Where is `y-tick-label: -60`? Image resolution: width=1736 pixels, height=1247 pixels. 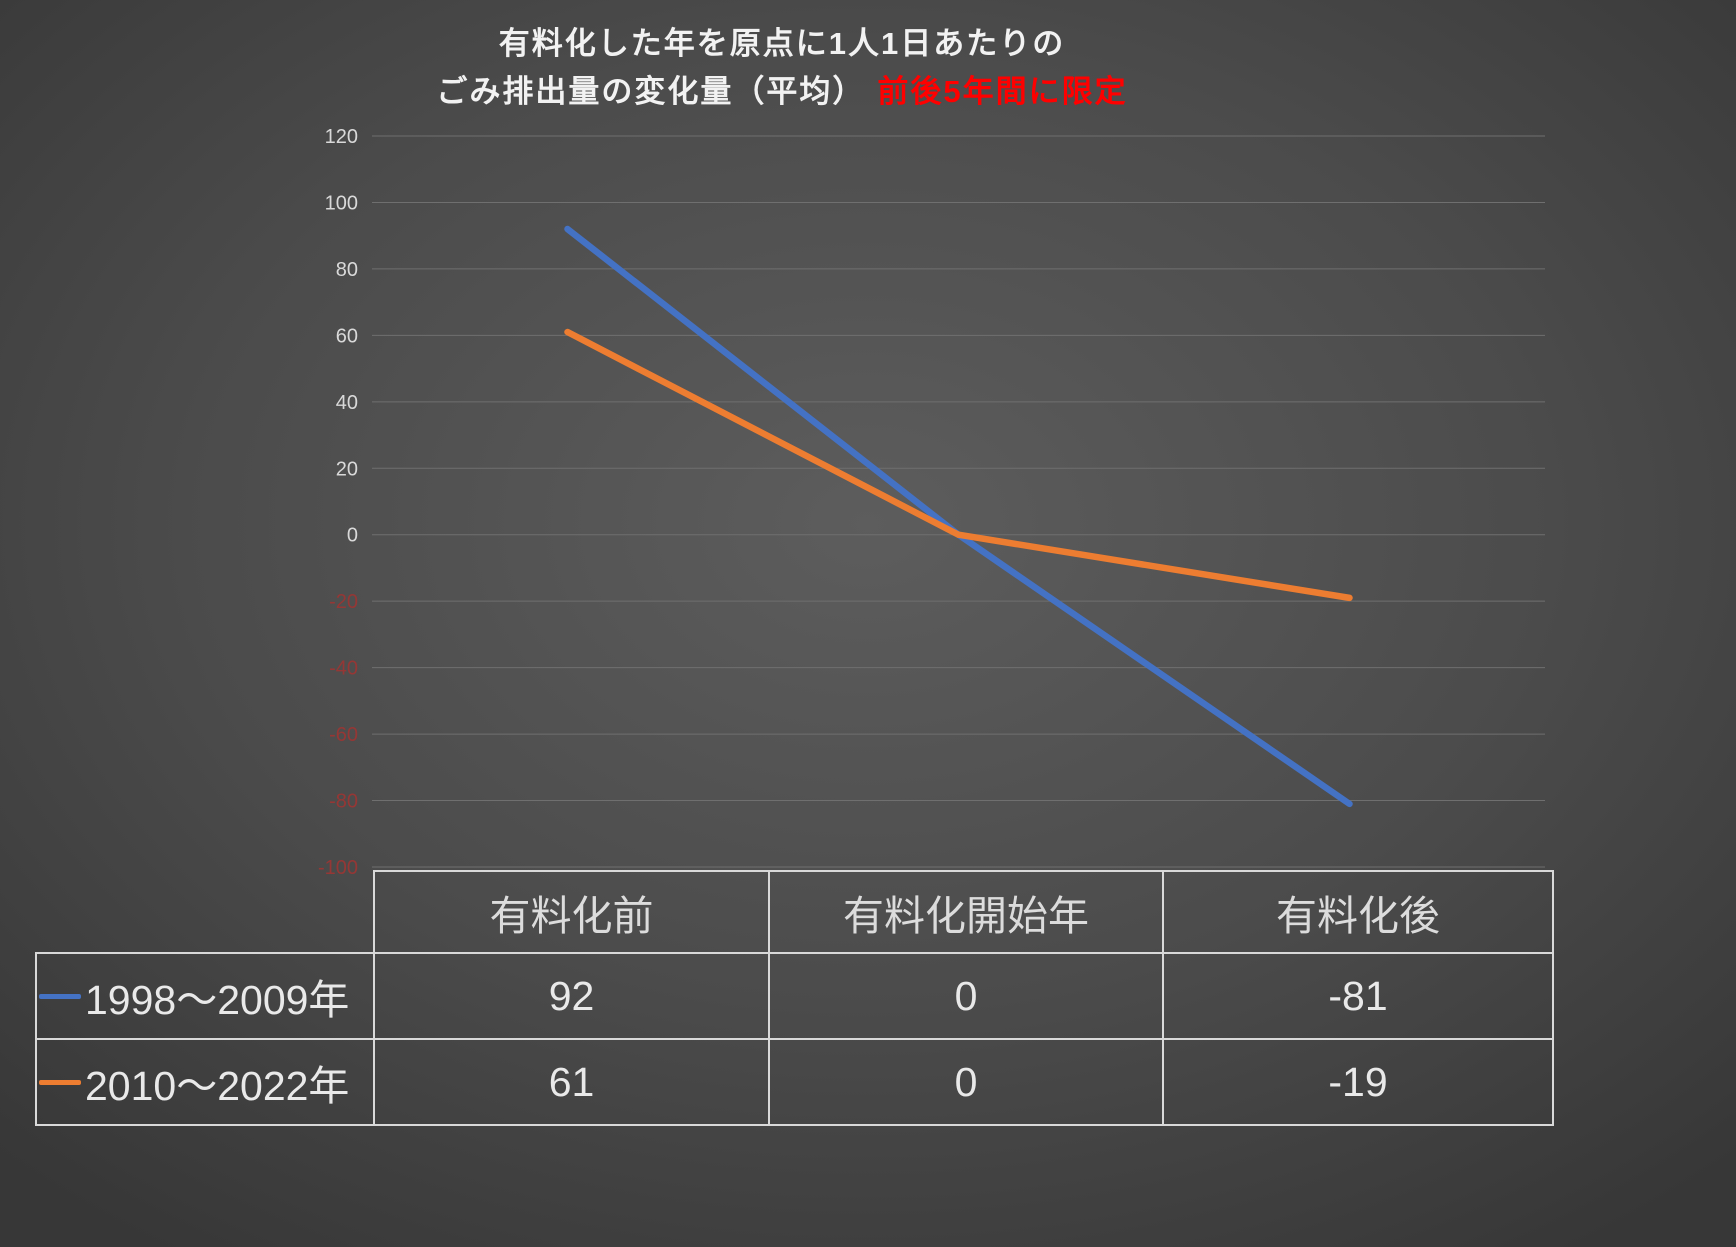
y-tick-label: -60 is located at coordinates (343, 735).